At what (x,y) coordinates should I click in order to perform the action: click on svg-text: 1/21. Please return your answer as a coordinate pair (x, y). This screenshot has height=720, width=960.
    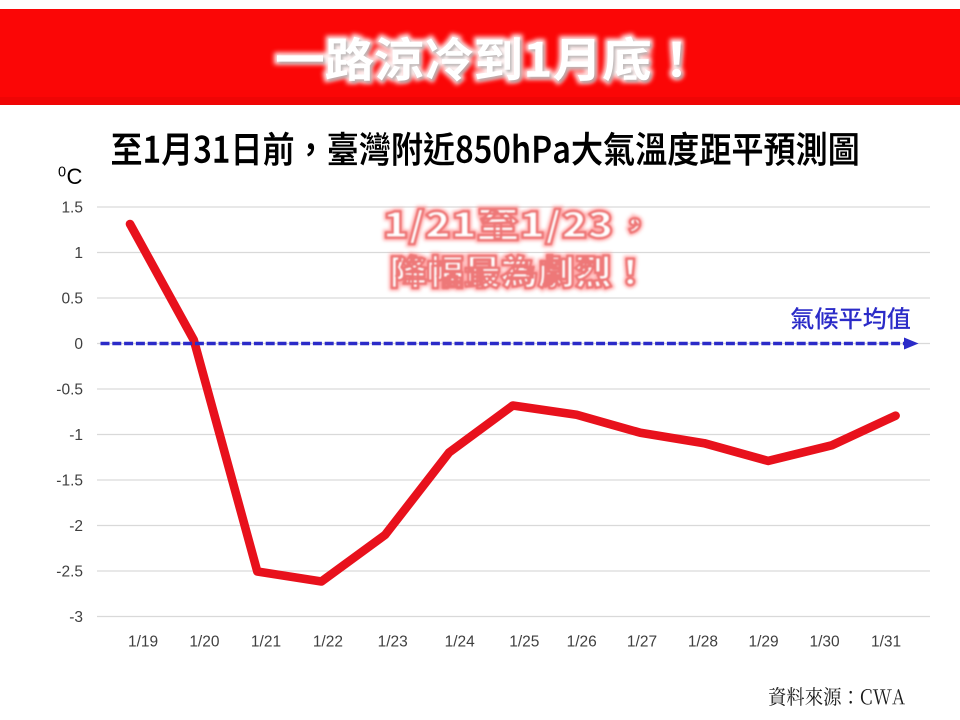
    Looking at the image, I should click on (266, 642).